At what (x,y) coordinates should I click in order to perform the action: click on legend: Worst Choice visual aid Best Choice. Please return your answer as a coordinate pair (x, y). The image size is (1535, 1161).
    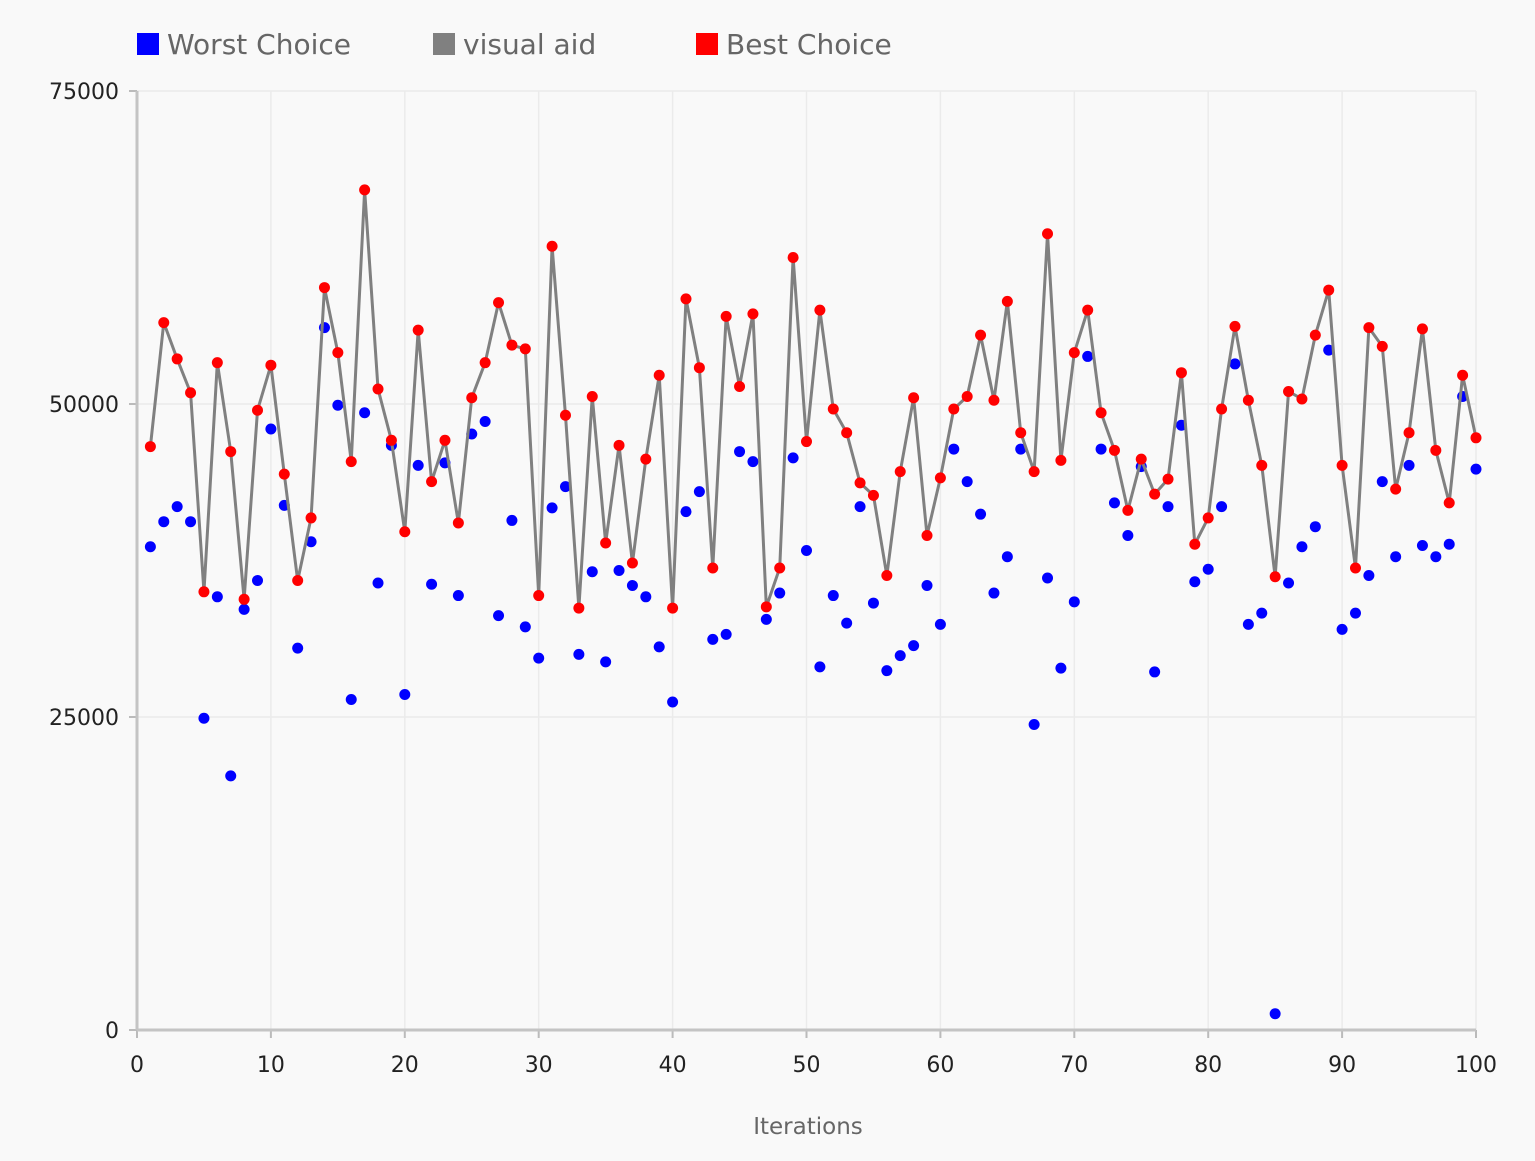
    Looking at the image, I should click on (514, 44).